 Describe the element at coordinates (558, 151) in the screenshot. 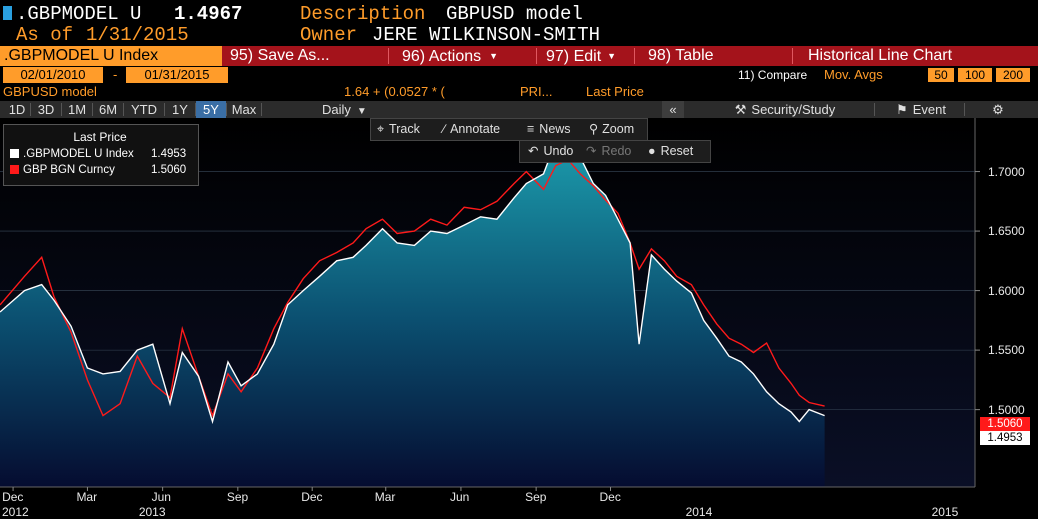

I see `undo-label: Undo` at that location.